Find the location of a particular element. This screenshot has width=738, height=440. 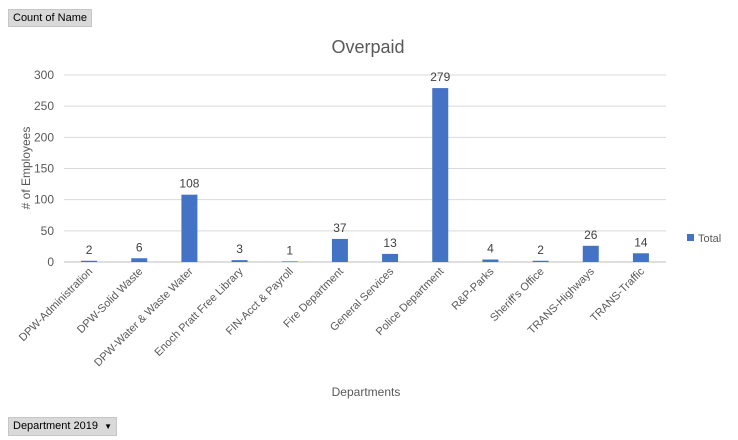

count-of-name-label: Count of Name is located at coordinates (50, 18).